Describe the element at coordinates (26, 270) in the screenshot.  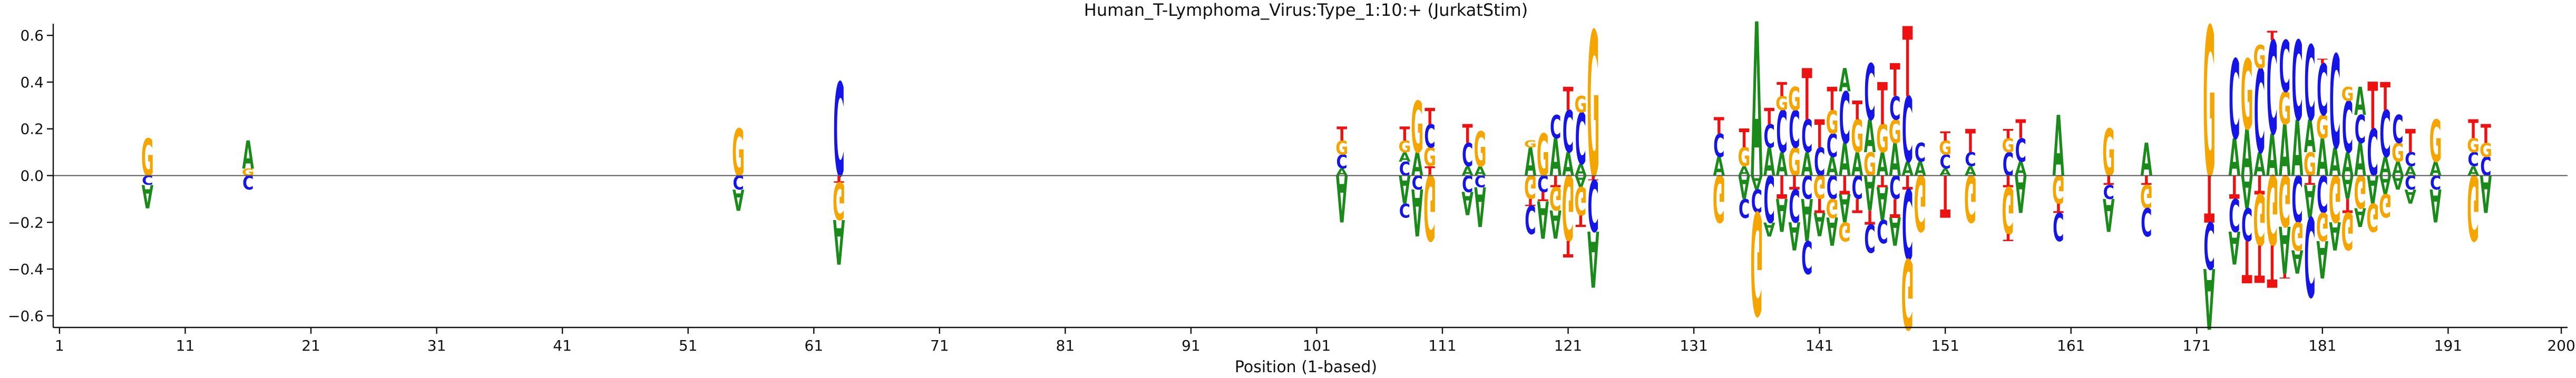
I see `y-tick-label: −0.4` at that location.